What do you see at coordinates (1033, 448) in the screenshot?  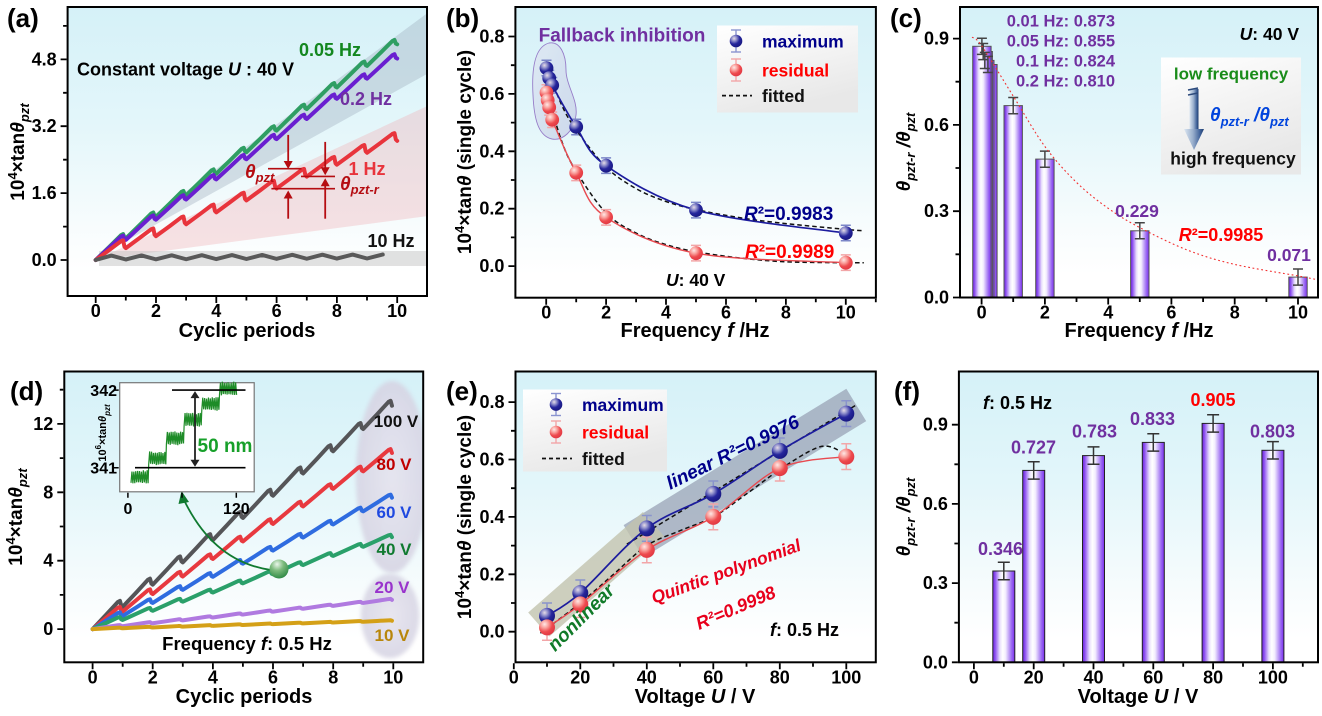 I see `svg-text: 0.727` at bounding box center [1033, 448].